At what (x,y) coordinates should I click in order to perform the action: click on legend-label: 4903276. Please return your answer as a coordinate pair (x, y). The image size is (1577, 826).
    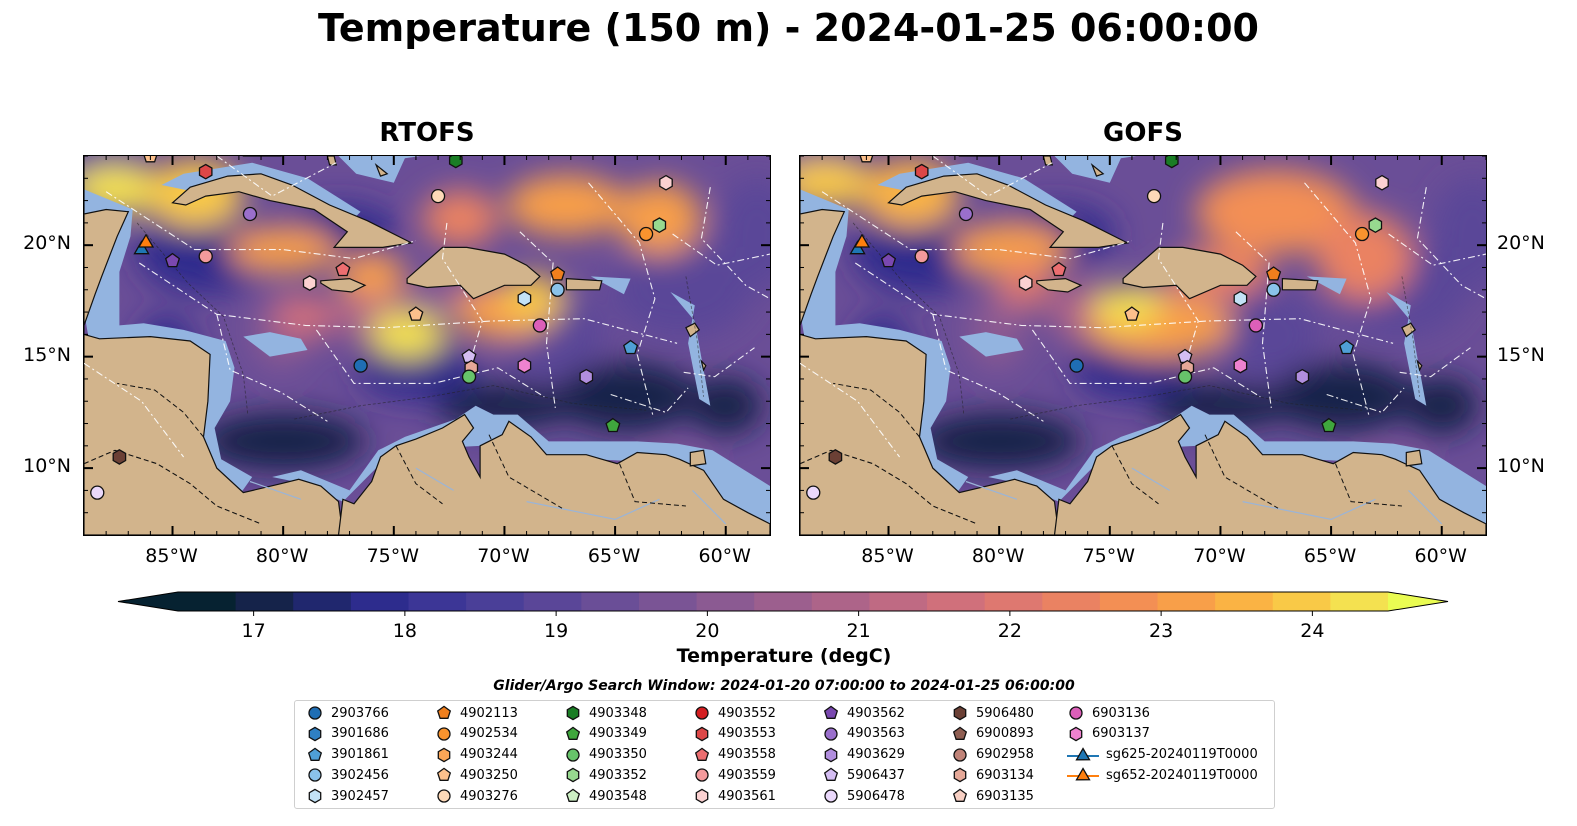
    Looking at the image, I should click on (489, 796).